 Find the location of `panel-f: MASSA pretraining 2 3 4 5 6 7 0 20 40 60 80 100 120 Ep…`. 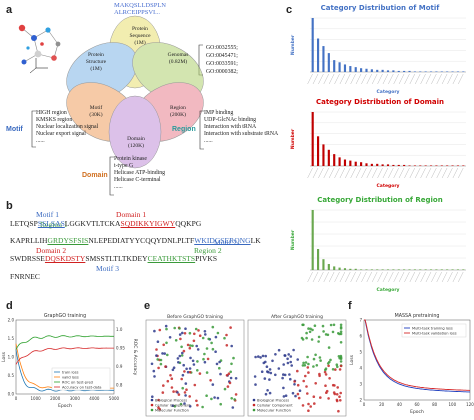

panel-f: MASSA pretraining 2 3 4 5 6 7 0 20 40 60 80 100 120 Ep… is located at coordinates (411, 365).